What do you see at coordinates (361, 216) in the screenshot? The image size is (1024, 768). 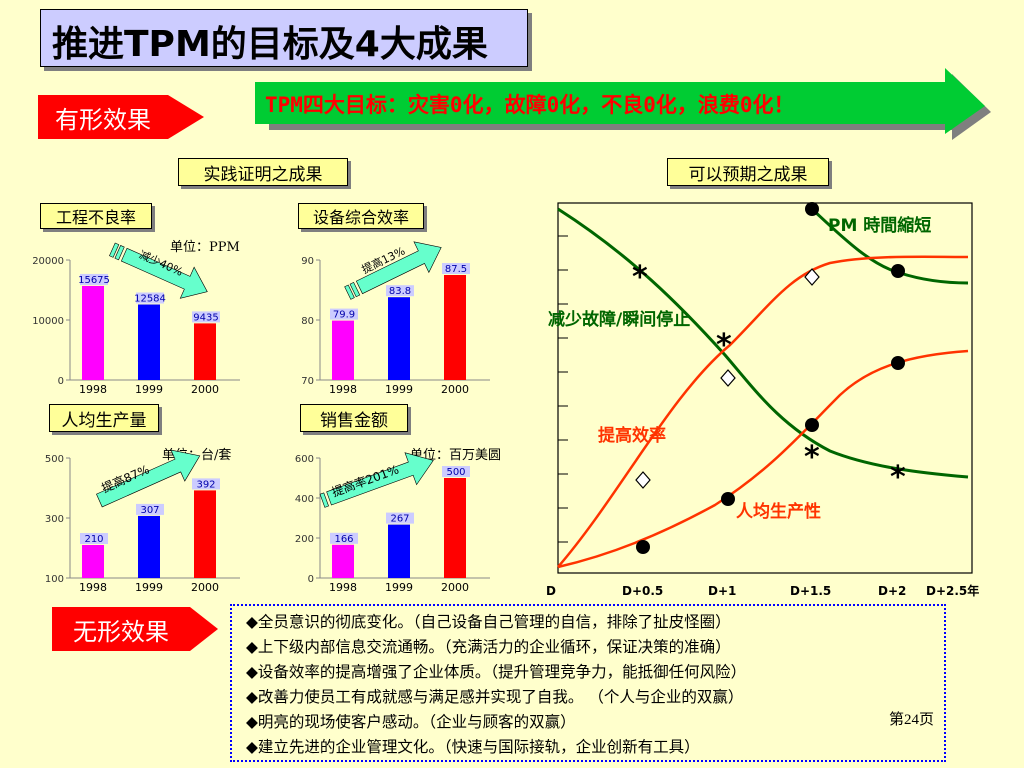 I see `chart-title-oee: 设备综合效率` at bounding box center [361, 216].